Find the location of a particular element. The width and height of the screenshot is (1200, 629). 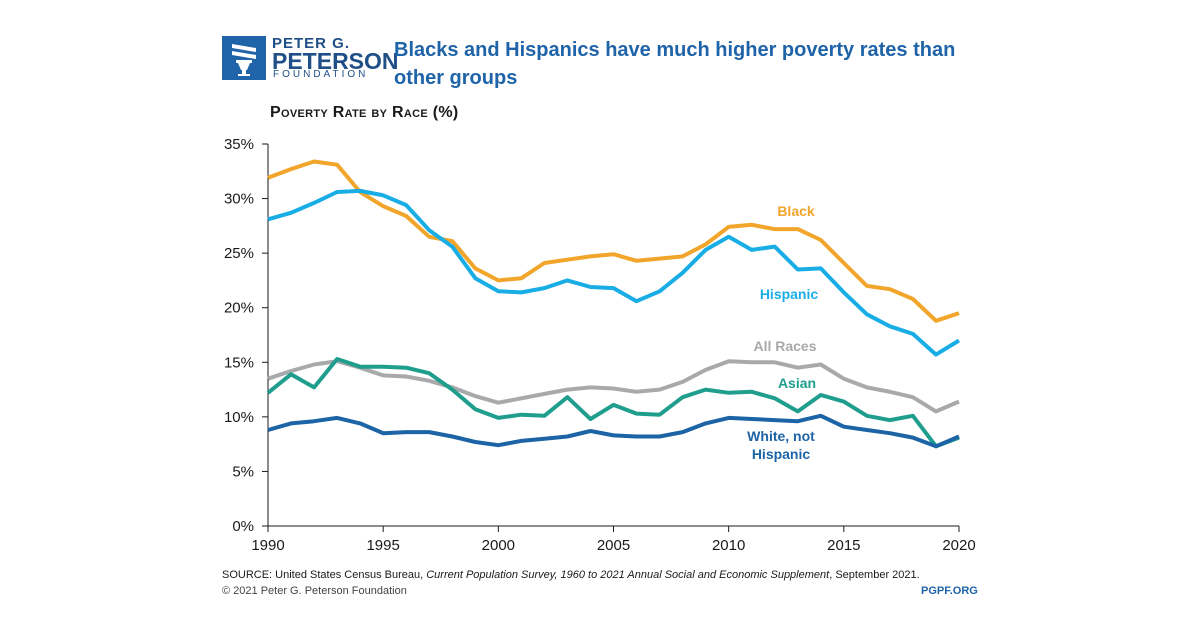

source-prefix: SOURCE: United States Census Bureau, is located at coordinates (324, 575).